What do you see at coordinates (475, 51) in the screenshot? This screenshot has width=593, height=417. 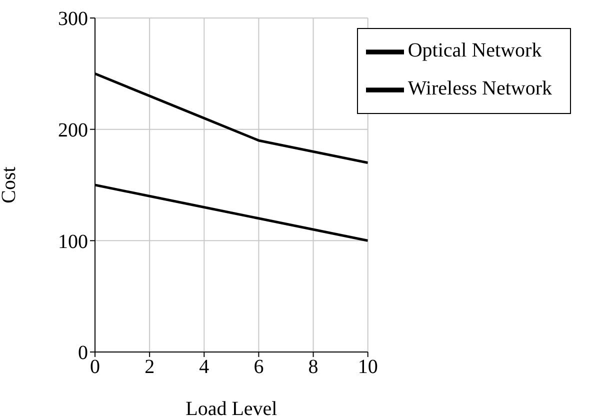 I see `legend-label: Optical Network` at bounding box center [475, 51].